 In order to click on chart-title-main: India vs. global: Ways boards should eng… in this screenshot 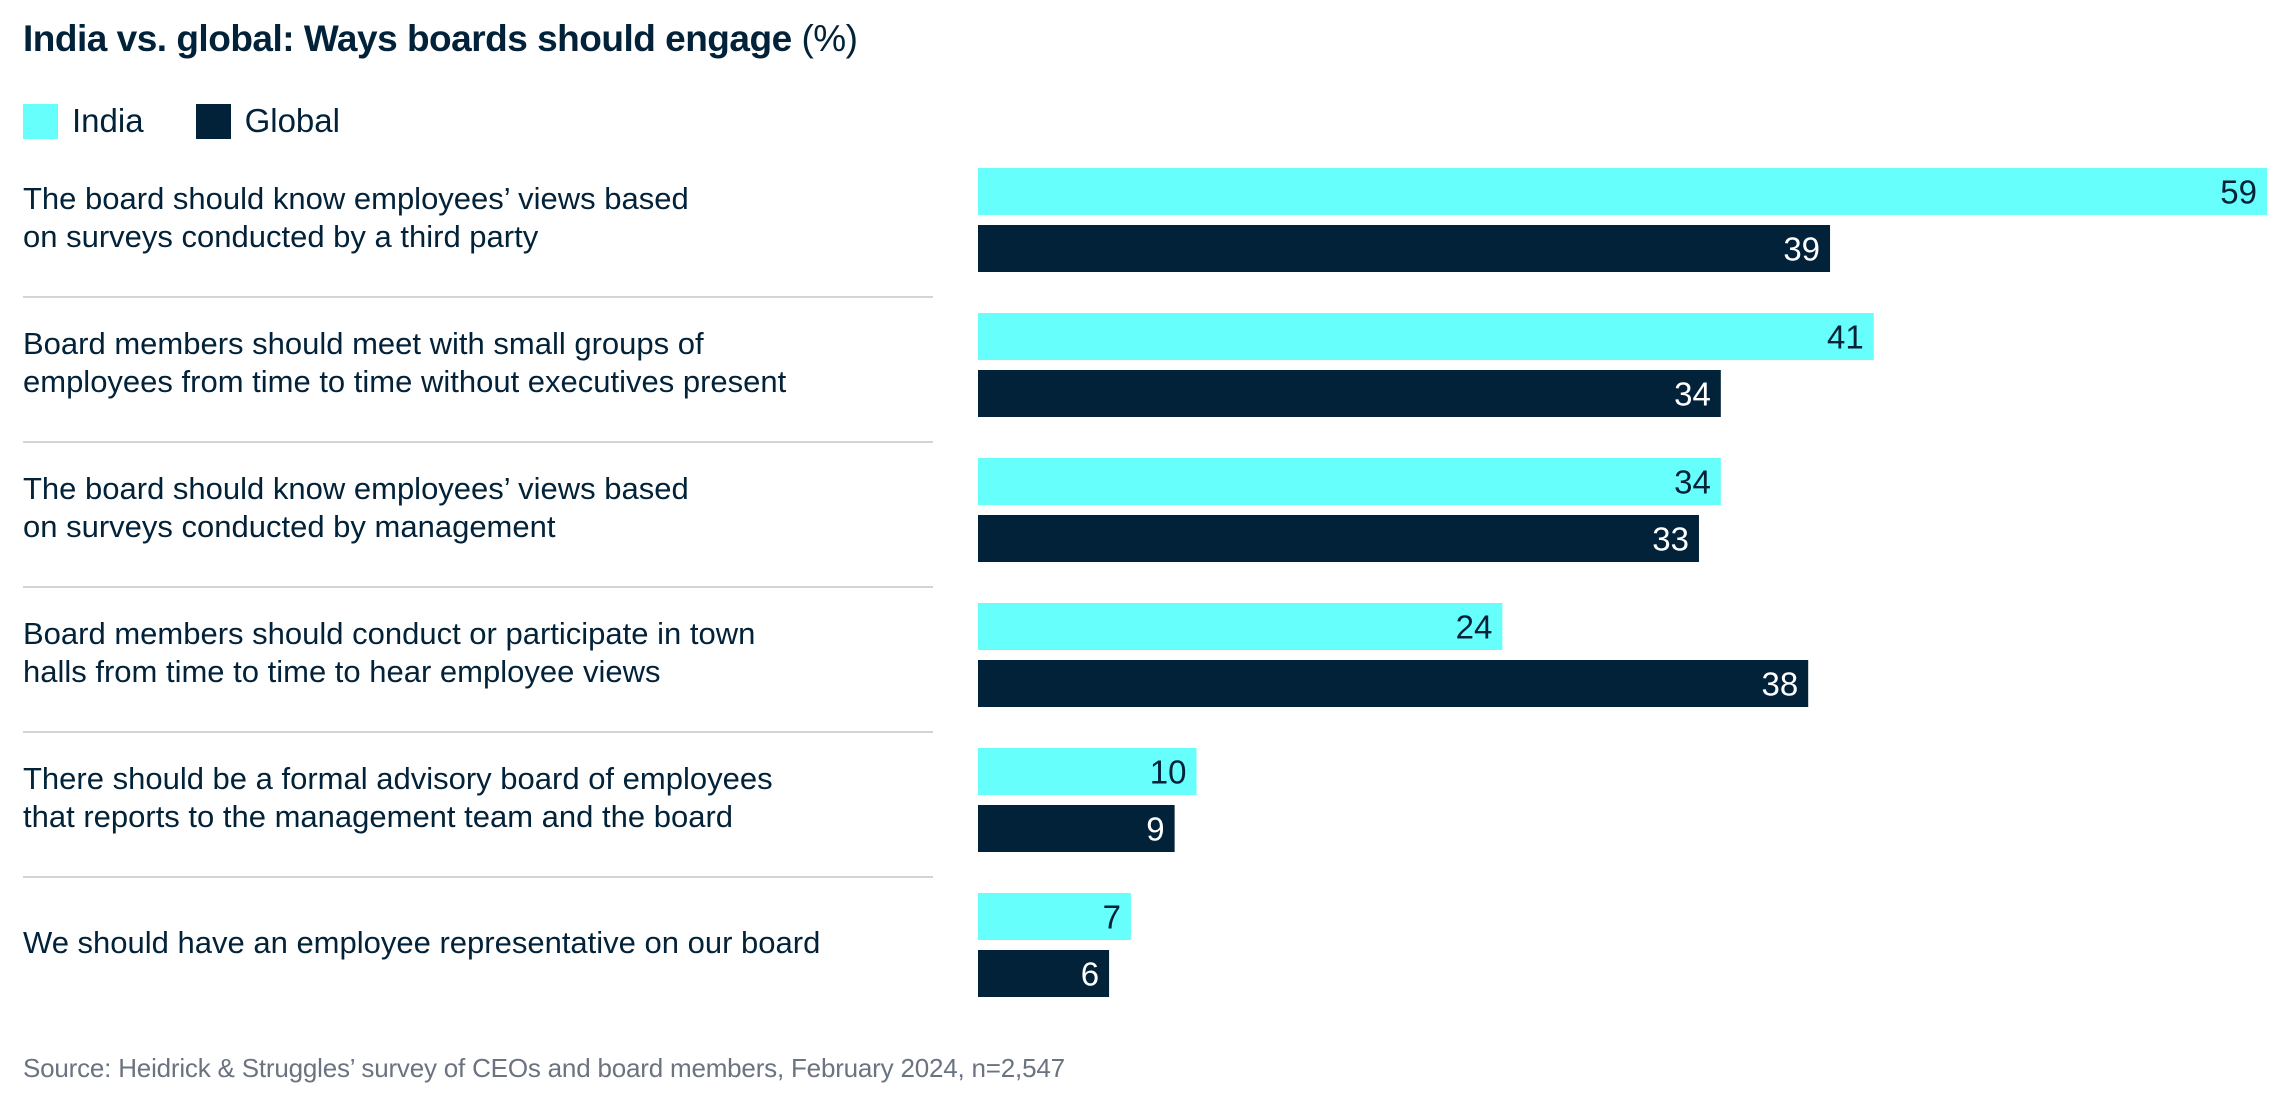, I will do `click(407, 38)`.